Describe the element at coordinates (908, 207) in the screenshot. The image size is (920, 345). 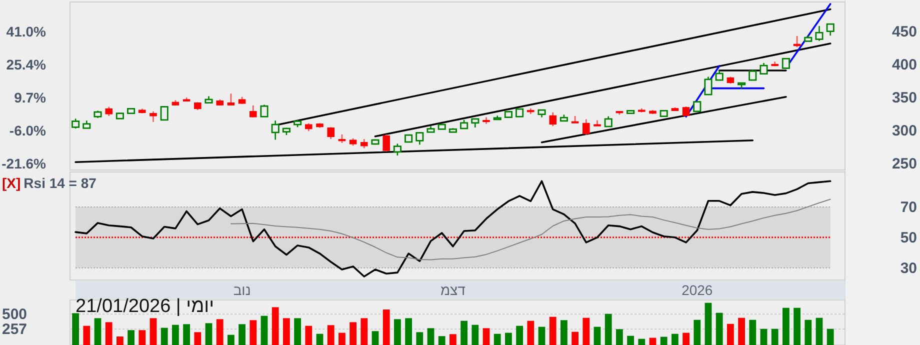
I see `y-tick-label: 70` at that location.